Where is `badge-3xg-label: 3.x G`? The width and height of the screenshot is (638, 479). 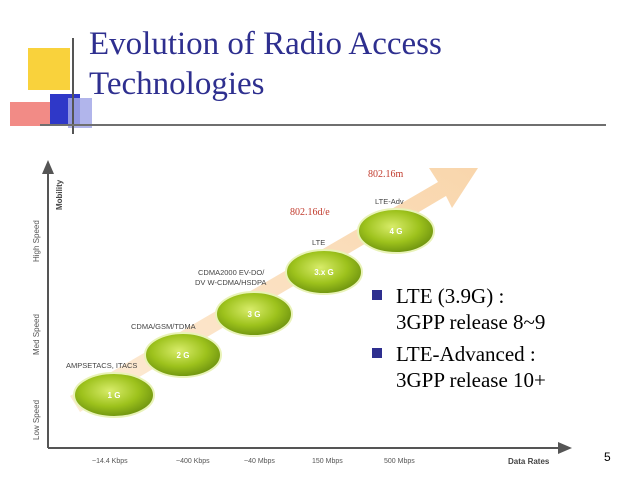 badge-3xg-label: 3.x G is located at coordinates (324, 272).